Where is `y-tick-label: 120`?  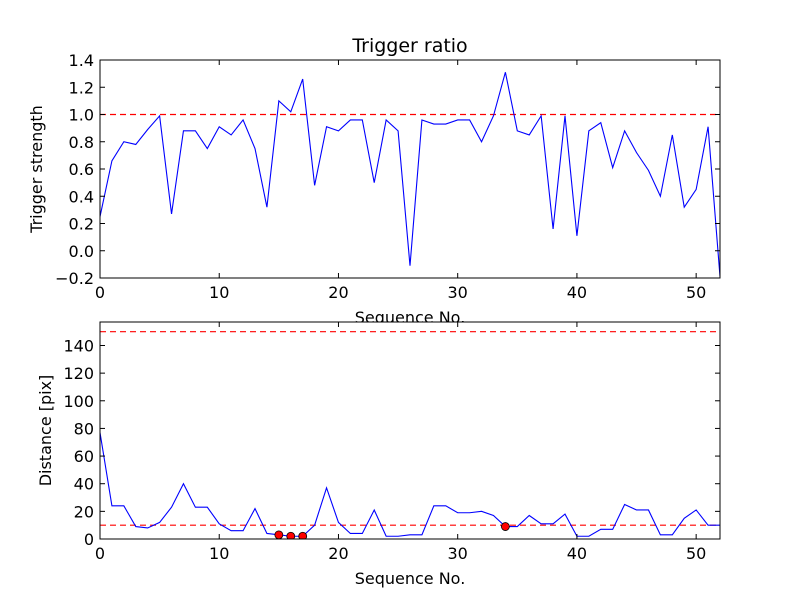
y-tick-label: 120 is located at coordinates (78, 373).